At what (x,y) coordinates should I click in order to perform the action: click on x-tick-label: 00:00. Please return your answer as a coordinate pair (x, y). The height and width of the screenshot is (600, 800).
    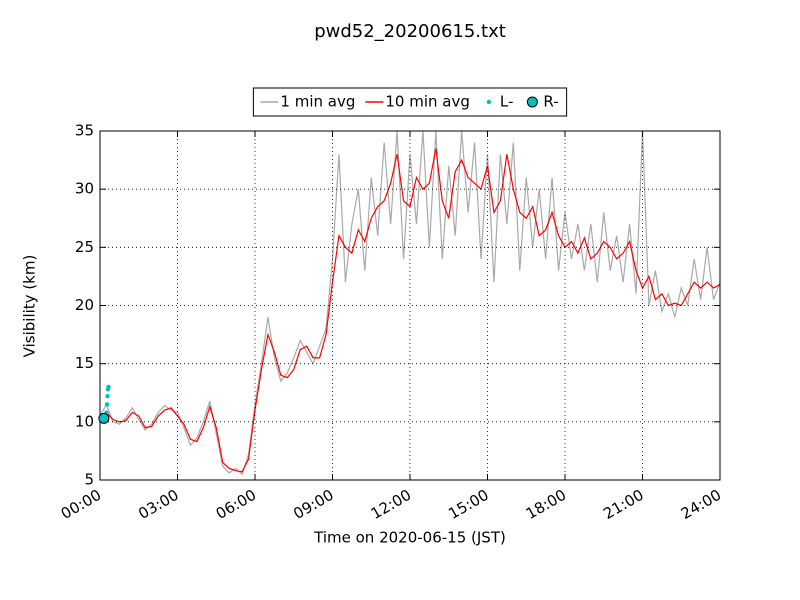
    Looking at the image, I should click on (81, 504).